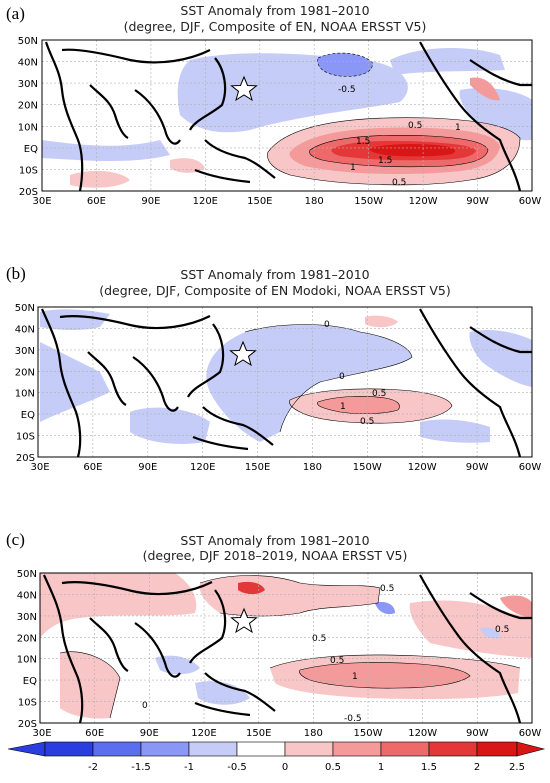  What do you see at coordinates (285, 767) in the screenshot?
I see `colorbar-tick: 0` at bounding box center [285, 767].